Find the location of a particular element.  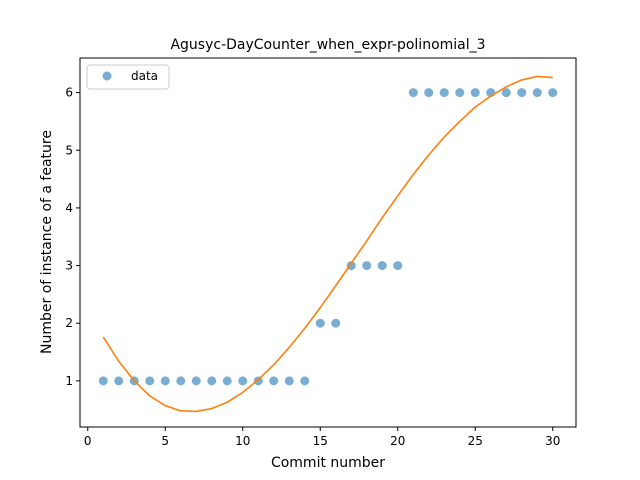

y-tick-label: 3 is located at coordinates (69, 266).